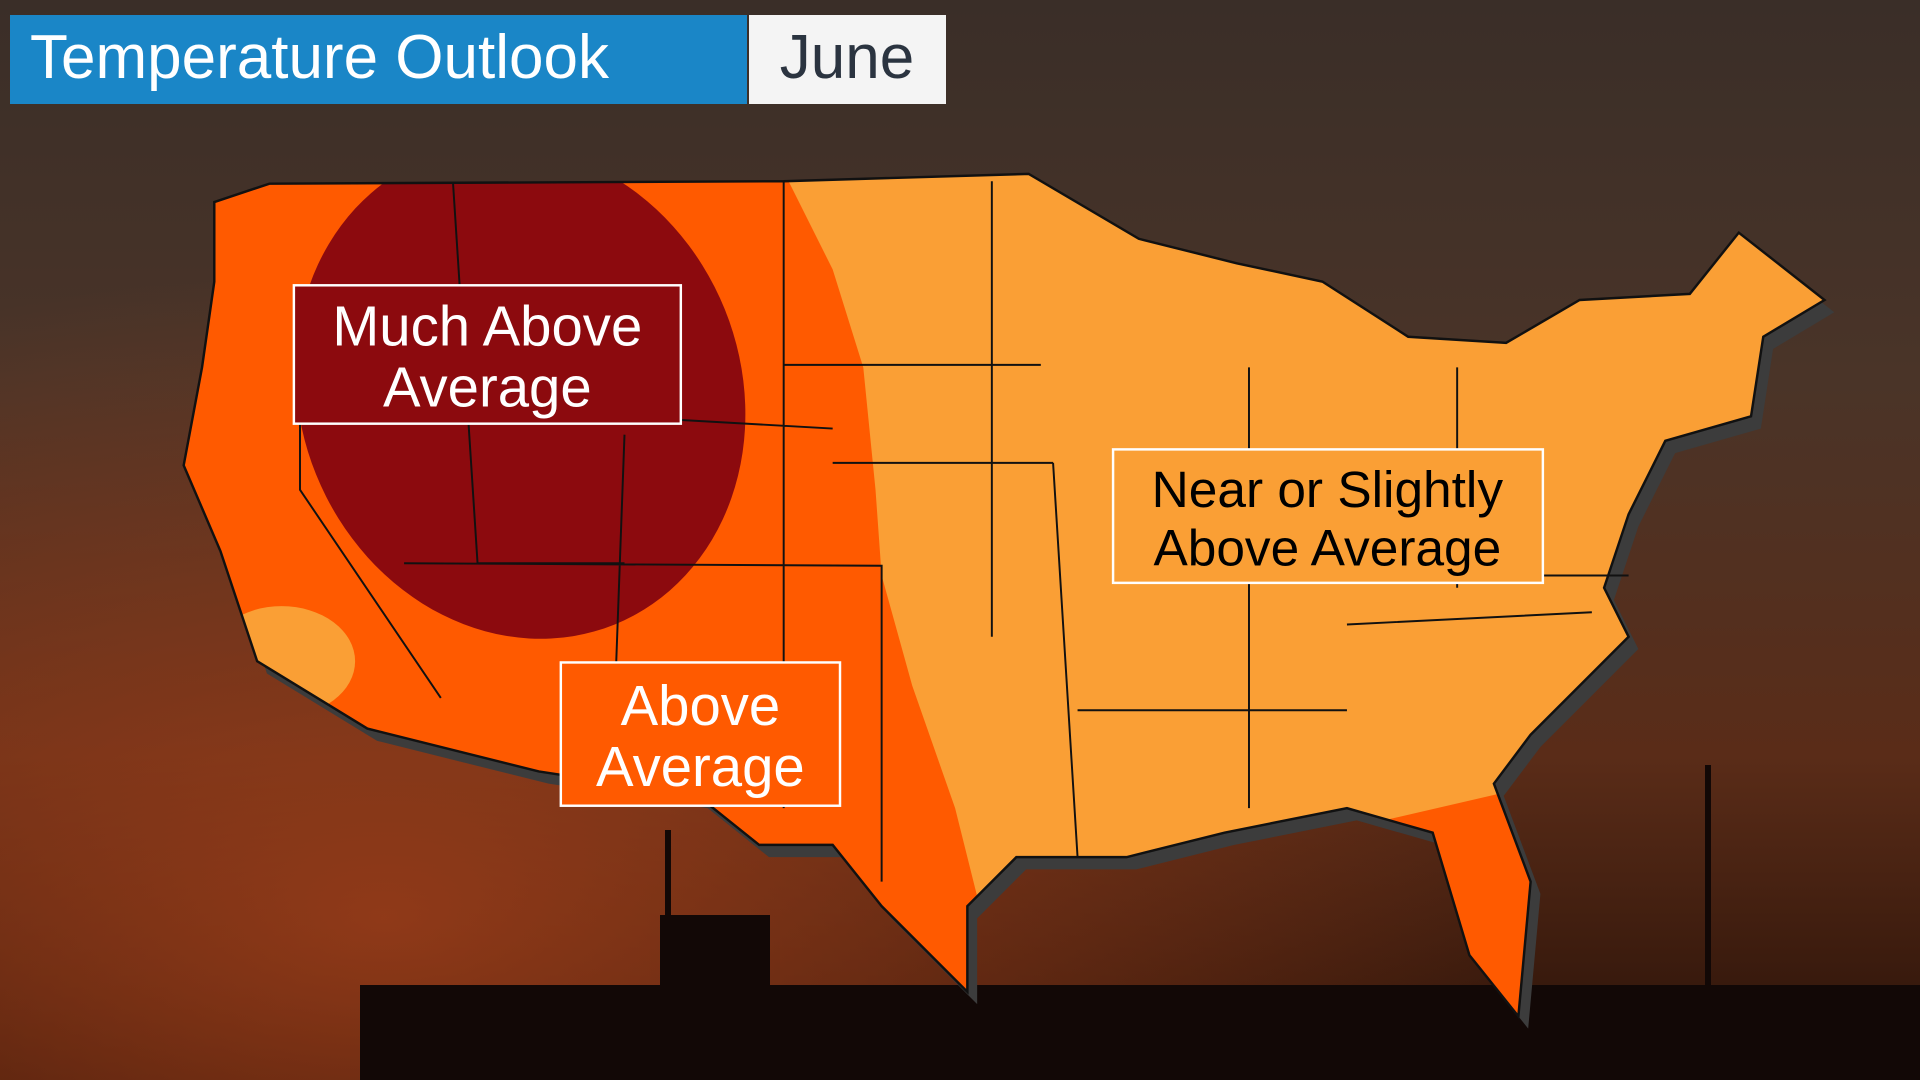  I want to click on header: Temperature Outlook June, so click(478, 59).